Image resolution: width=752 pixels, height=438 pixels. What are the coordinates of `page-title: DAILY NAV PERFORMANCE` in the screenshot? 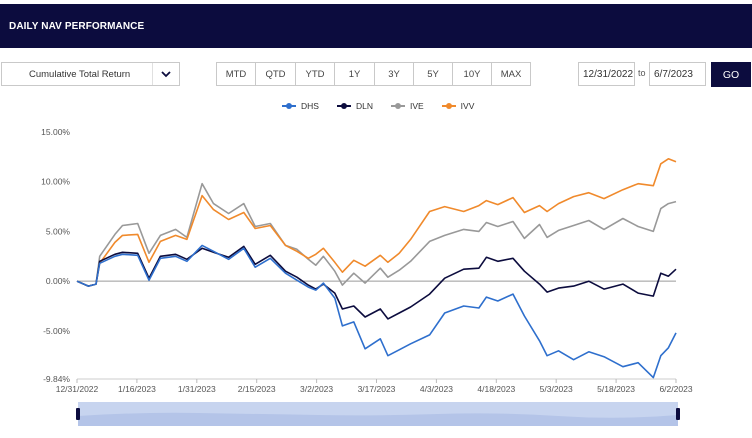 It's located at (77, 26).